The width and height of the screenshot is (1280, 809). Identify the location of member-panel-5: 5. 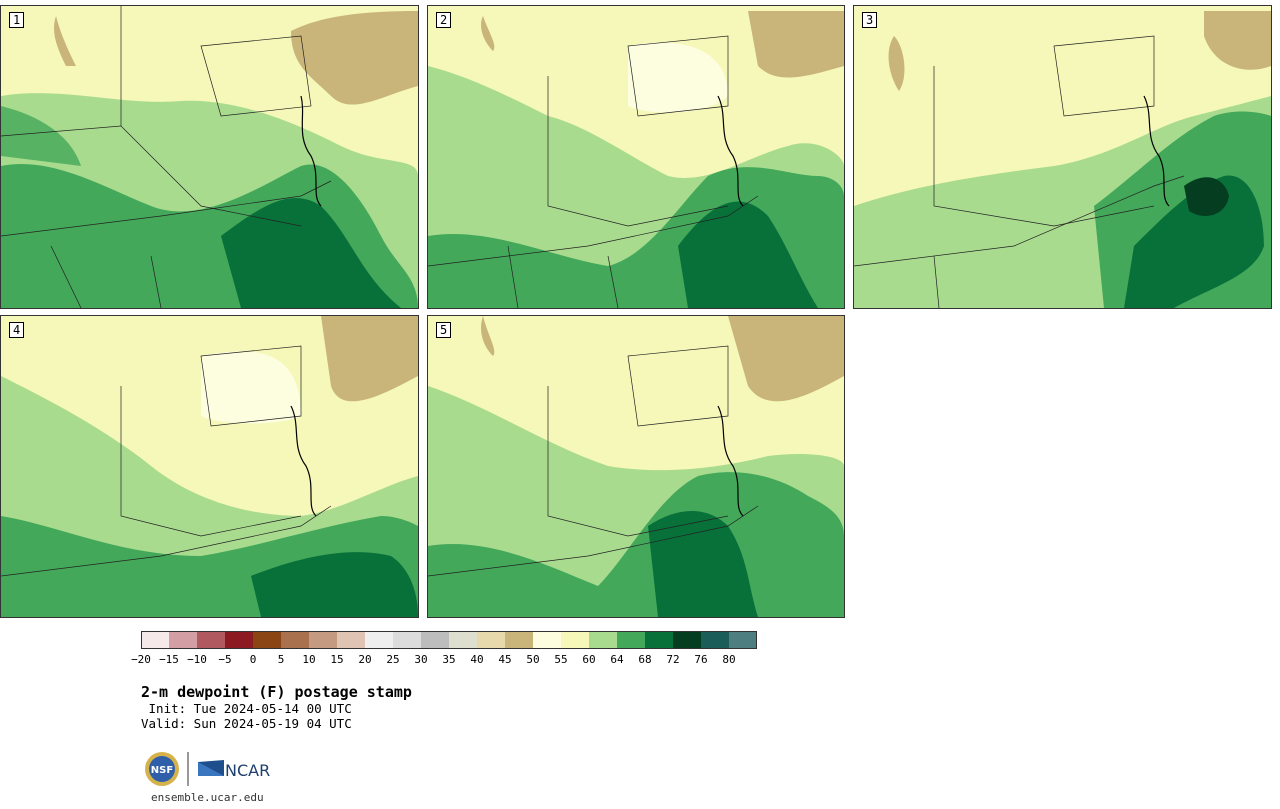
(636, 466).